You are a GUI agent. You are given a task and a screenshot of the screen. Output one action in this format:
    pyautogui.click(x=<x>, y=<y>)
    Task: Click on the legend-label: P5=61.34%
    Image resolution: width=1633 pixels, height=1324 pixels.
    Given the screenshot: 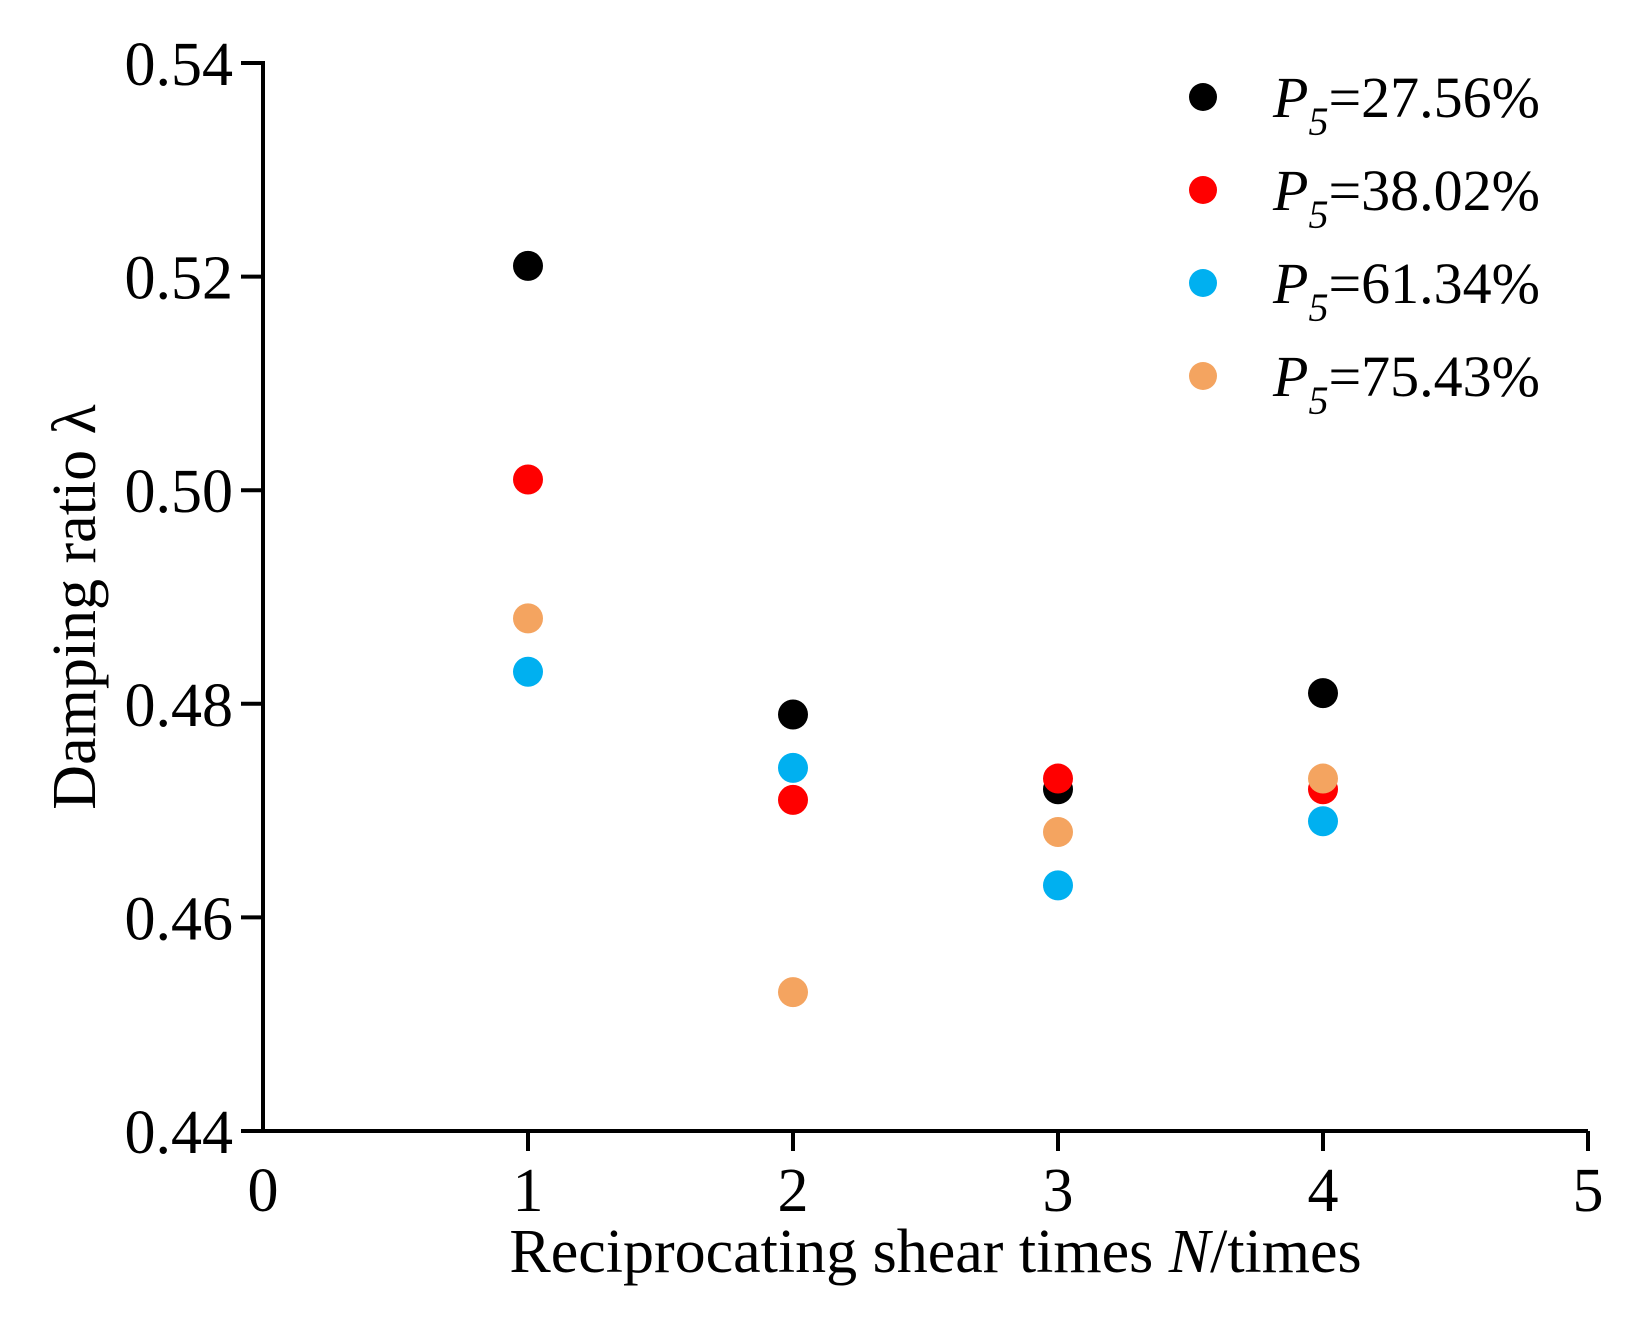 What is the action you would take?
    pyautogui.click(x=1406, y=290)
    